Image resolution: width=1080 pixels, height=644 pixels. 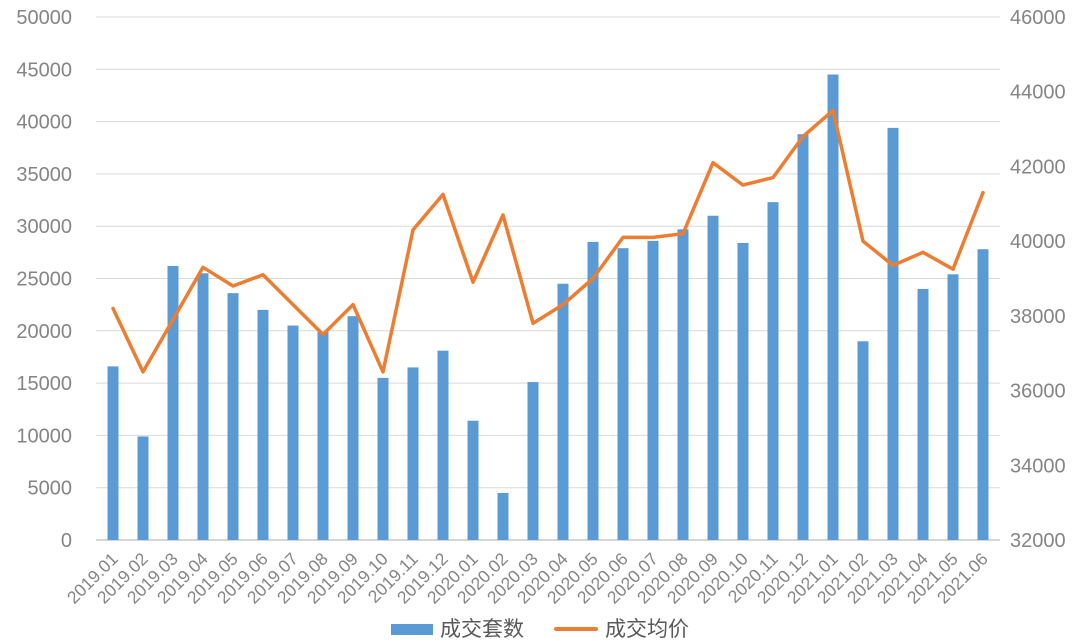 What do you see at coordinates (413, 453) in the screenshot?
I see `bar-2019.11` at bounding box center [413, 453].